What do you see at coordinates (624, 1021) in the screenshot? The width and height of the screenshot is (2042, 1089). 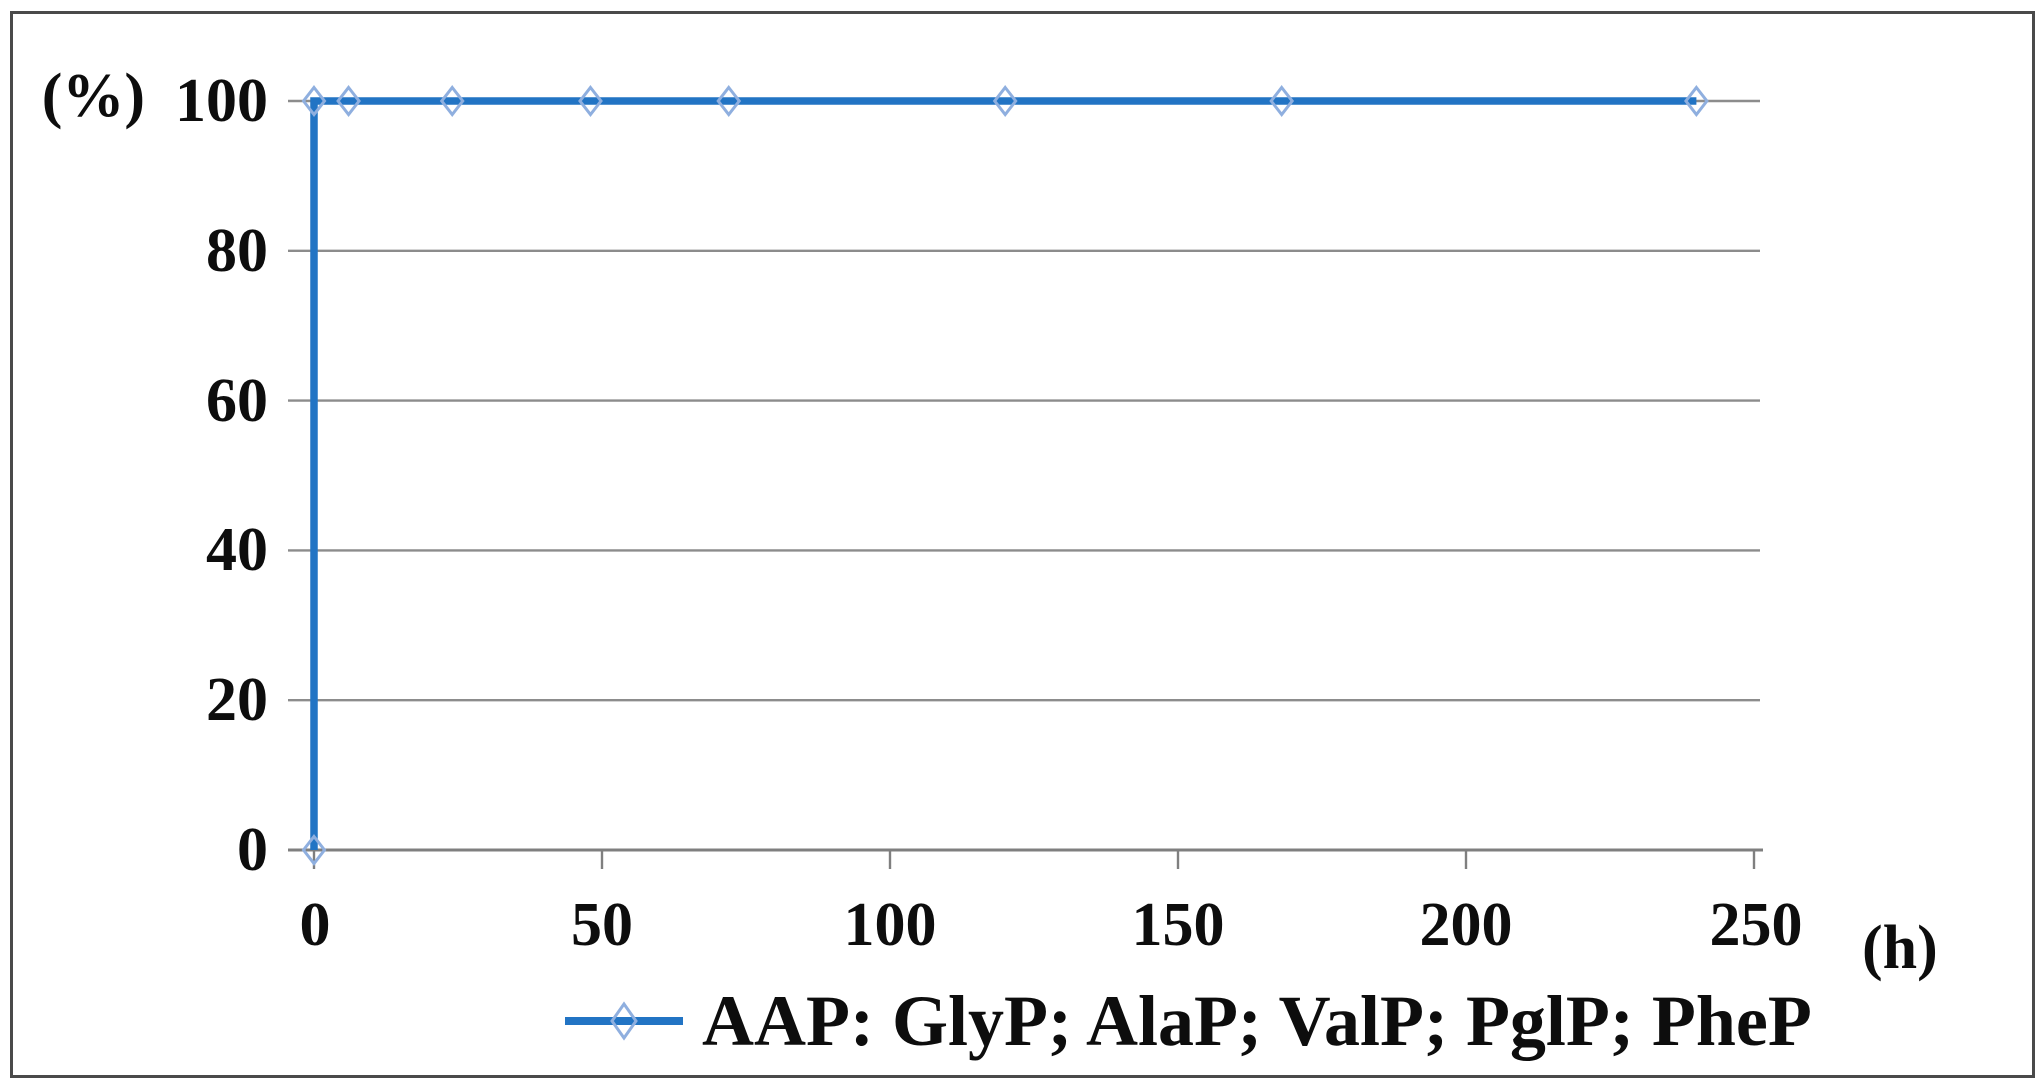 I see `legend-series-marker-icon` at bounding box center [624, 1021].